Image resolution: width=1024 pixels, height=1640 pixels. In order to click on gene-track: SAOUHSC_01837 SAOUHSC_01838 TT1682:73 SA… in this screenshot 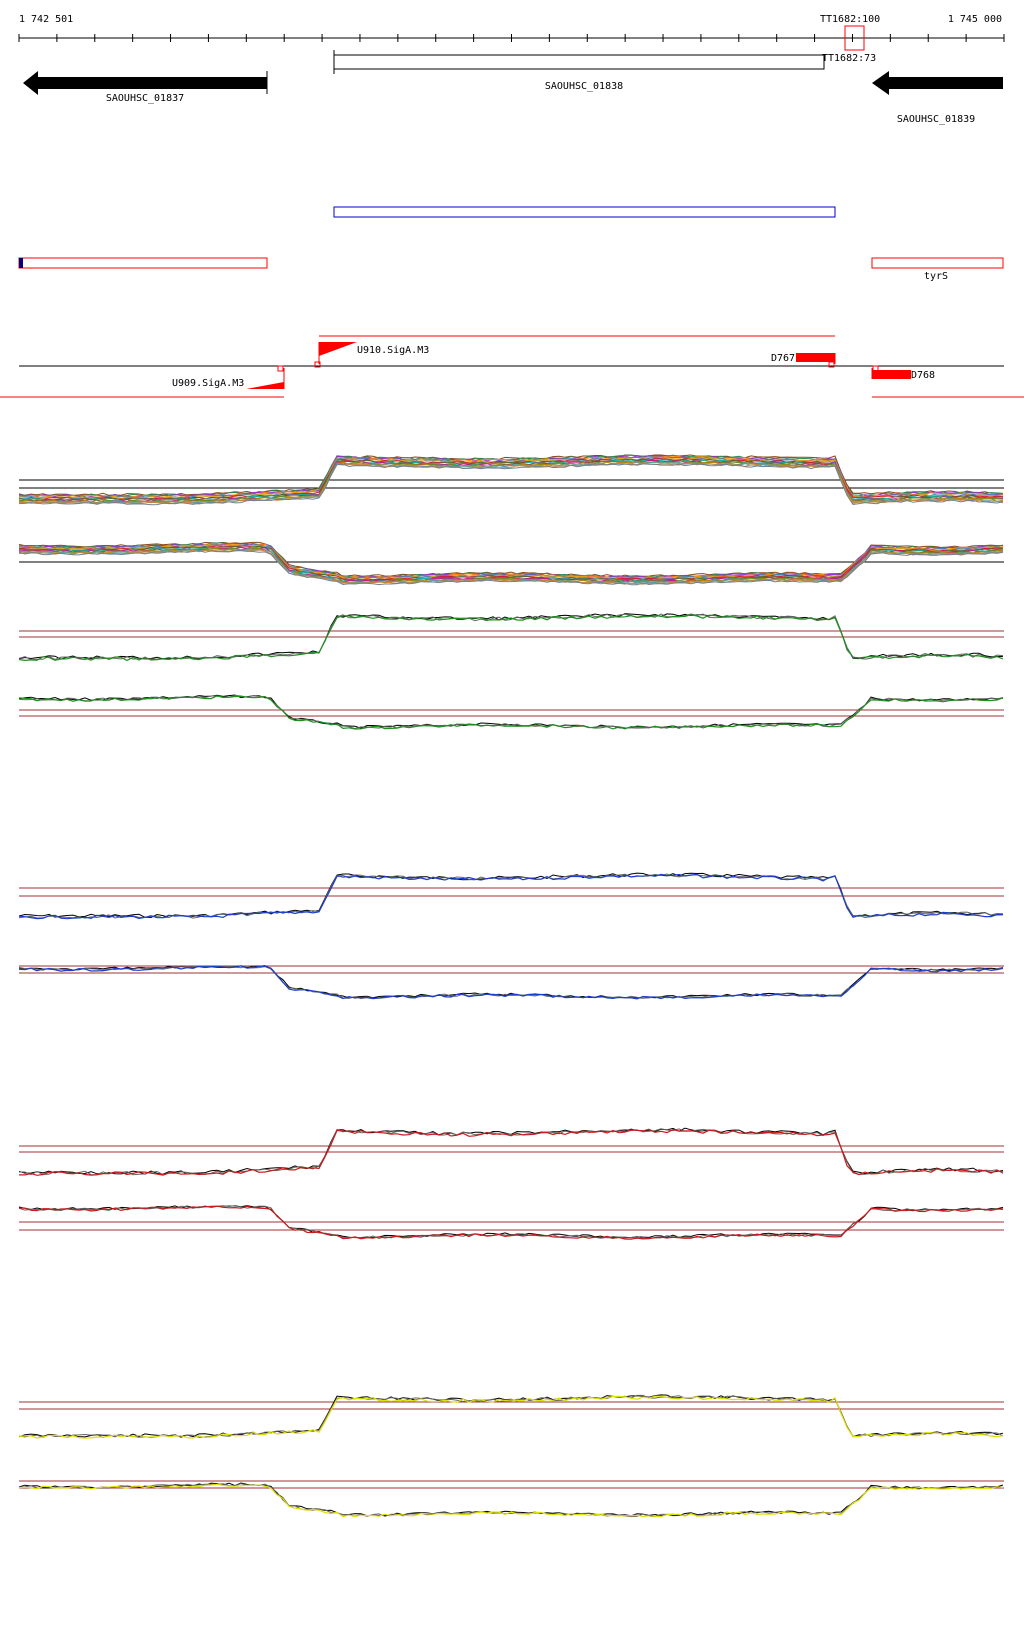, I will do `click(513, 75)`.